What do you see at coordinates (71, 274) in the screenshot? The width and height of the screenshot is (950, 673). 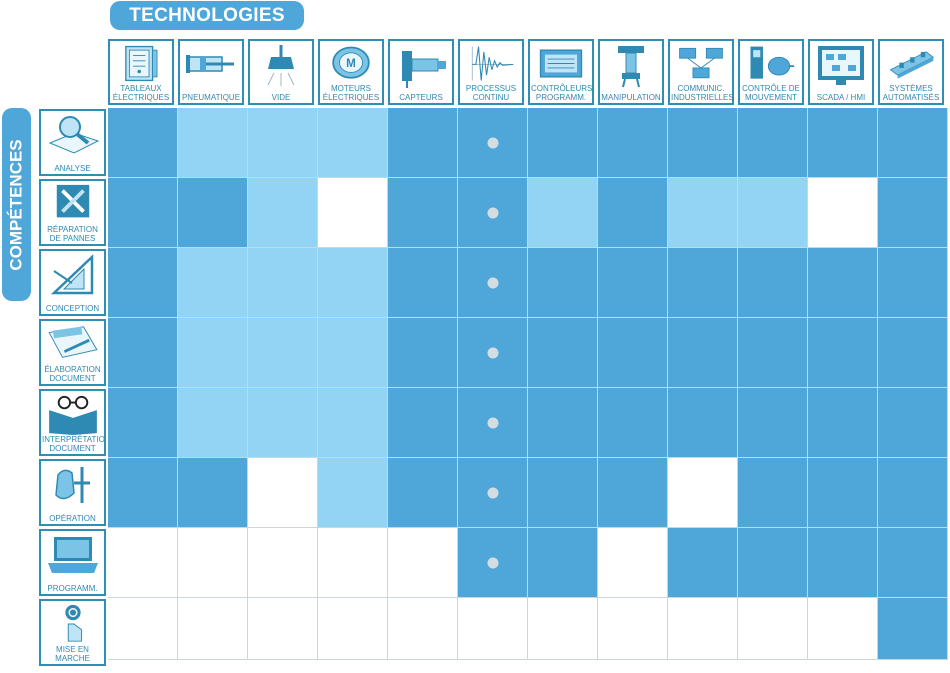 I see `design-square-icon` at bounding box center [71, 274].